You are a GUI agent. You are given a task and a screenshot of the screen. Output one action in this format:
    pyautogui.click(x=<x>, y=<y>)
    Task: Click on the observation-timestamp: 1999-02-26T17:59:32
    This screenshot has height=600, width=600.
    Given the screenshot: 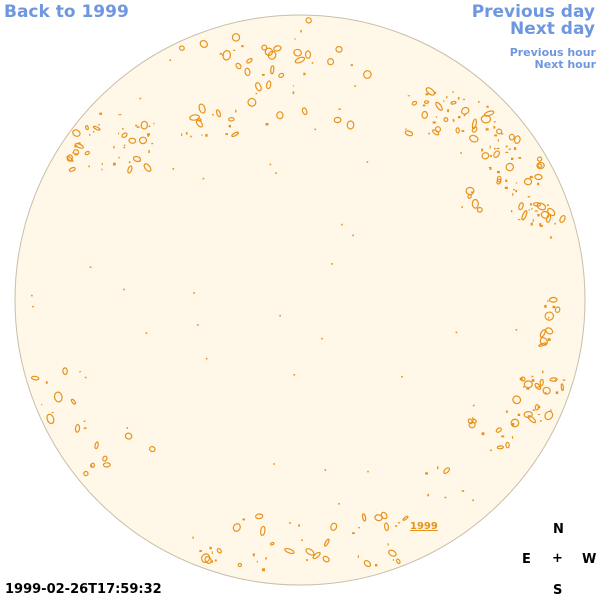 What is the action you would take?
    pyautogui.click(x=83, y=589)
    